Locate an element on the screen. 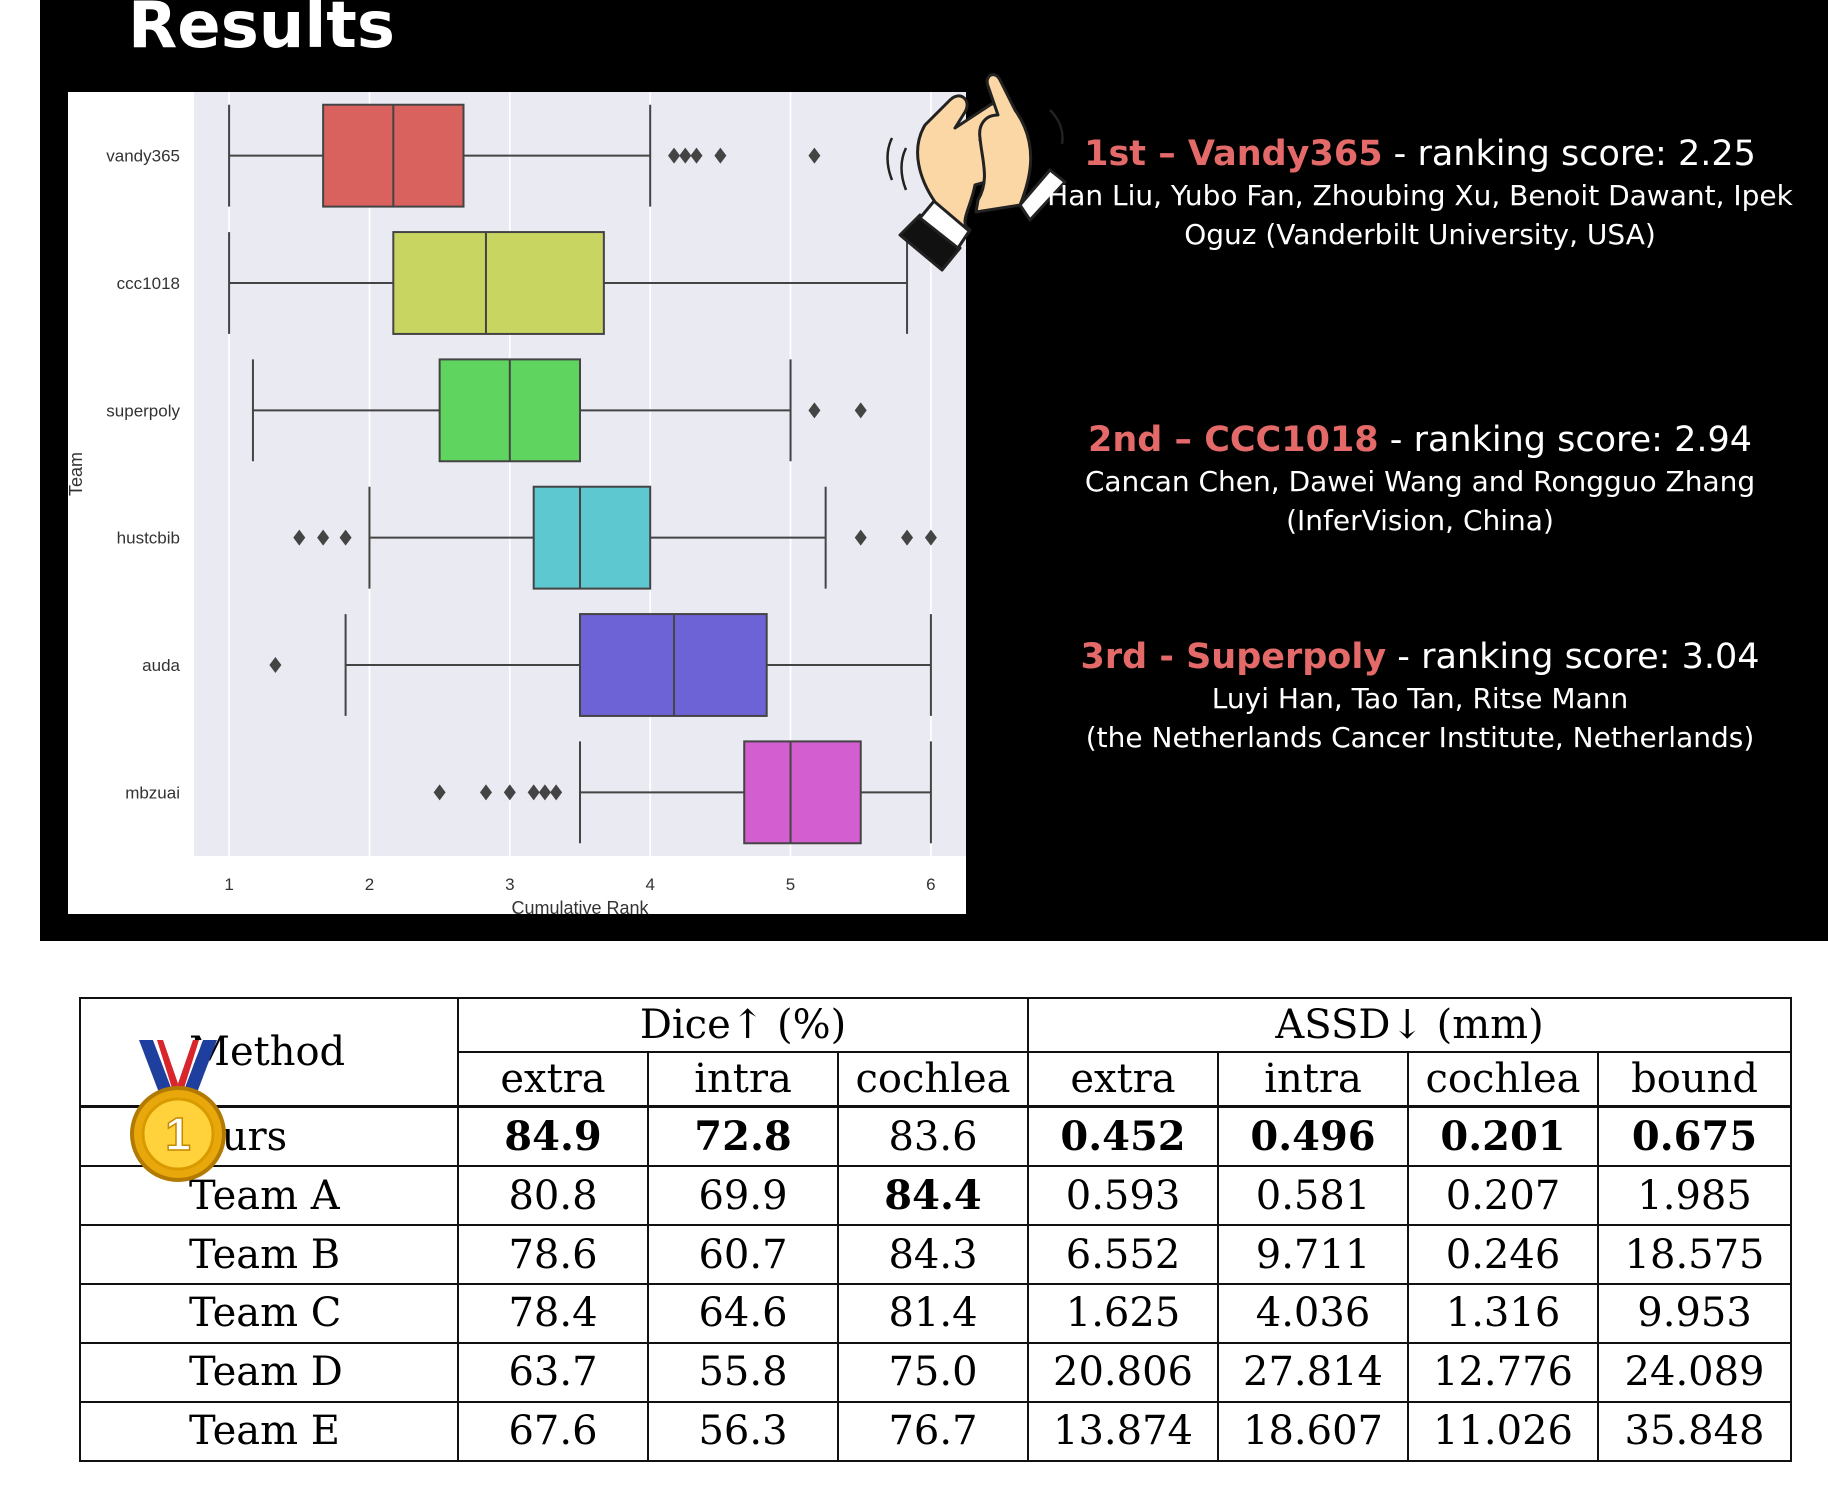 The image size is (1828, 1485). table-row: Team B 78.6 60.7 84.3 6.552 9.711 0.246 18.575 is located at coordinates (936, 1254).